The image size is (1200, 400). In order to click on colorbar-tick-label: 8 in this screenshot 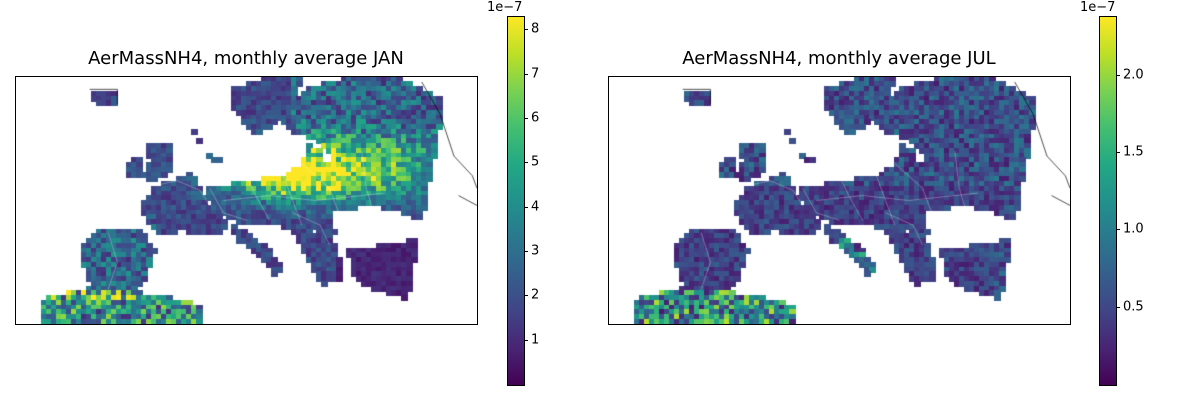, I will do `click(535, 29)`.